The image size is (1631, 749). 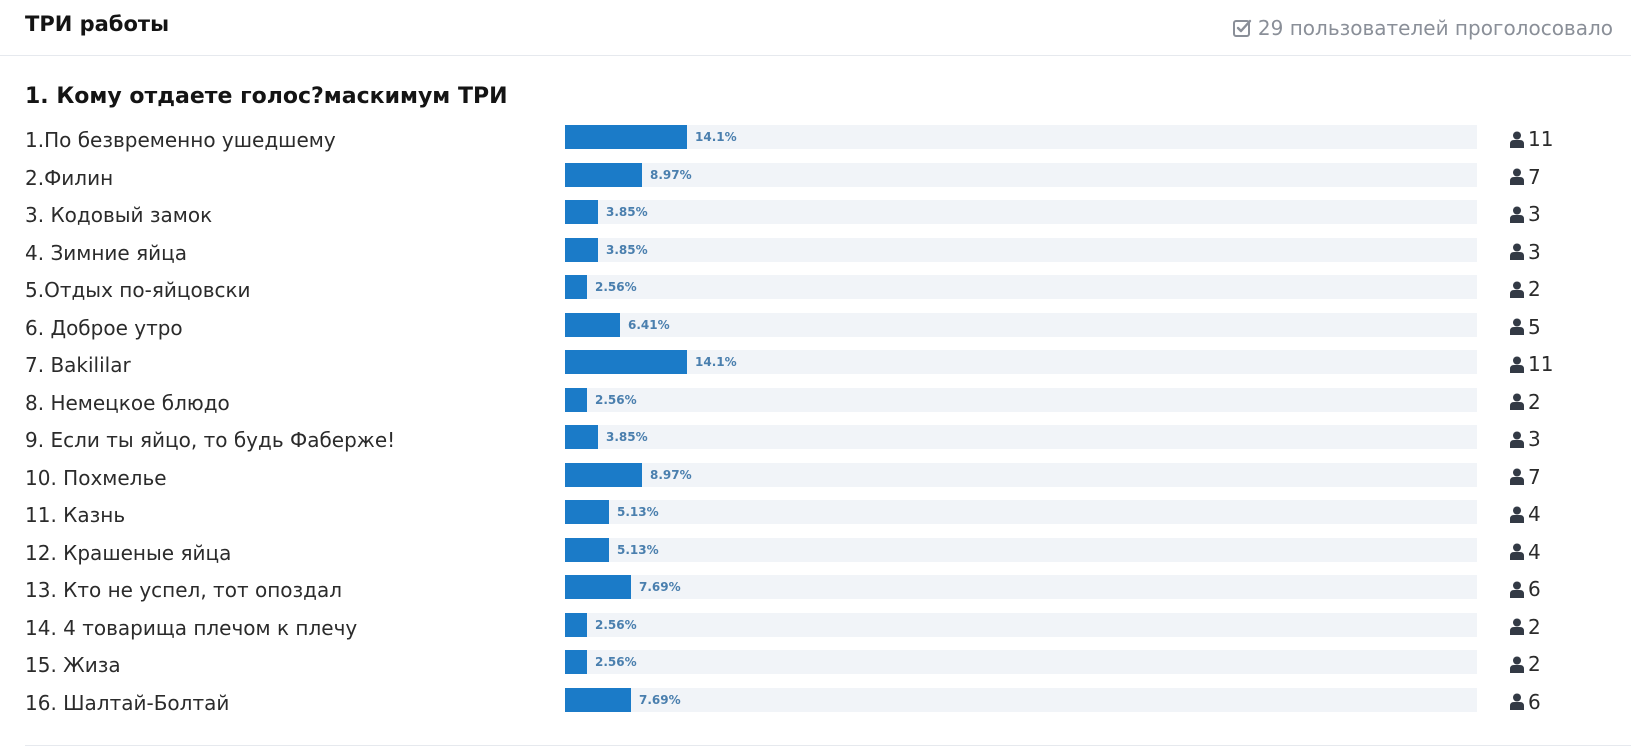 I want to click on vote-count-number: 7, so click(x=1534, y=476).